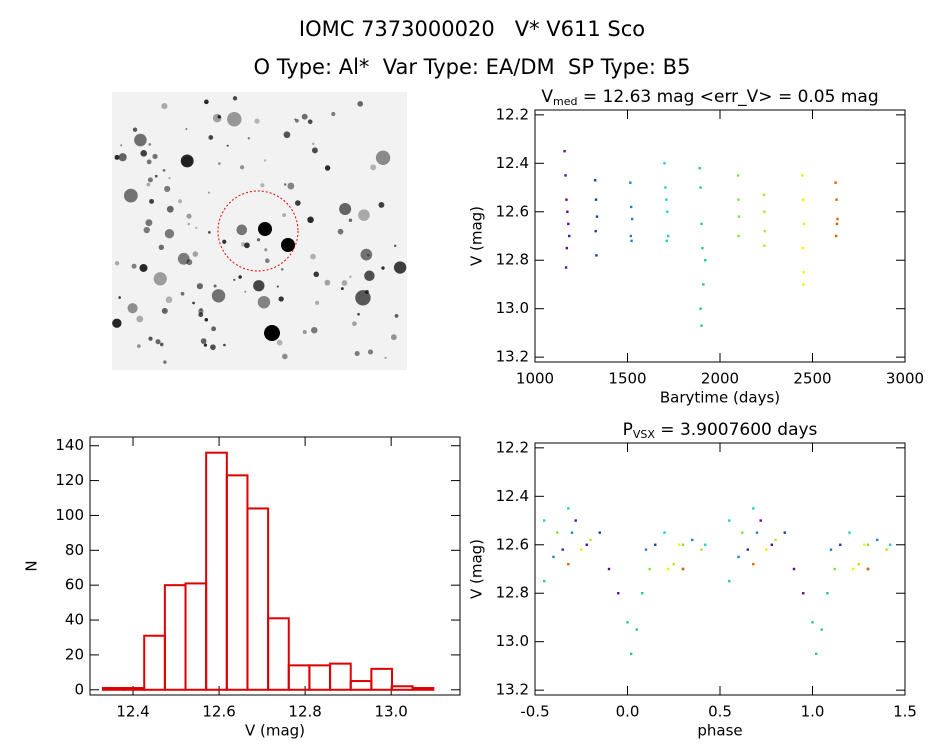 This screenshot has height=747, width=944. What do you see at coordinates (512, 447) in the screenshot?
I see `y-tick-label: 12.2` at bounding box center [512, 447].